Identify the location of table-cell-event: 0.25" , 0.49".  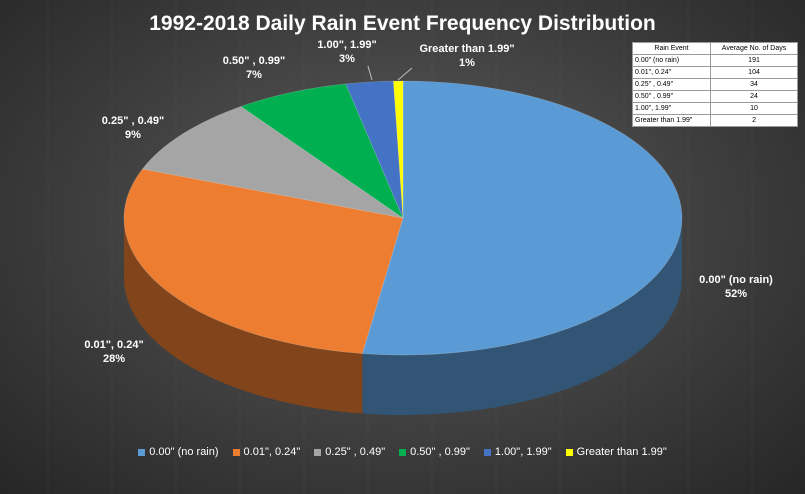
(671, 84).